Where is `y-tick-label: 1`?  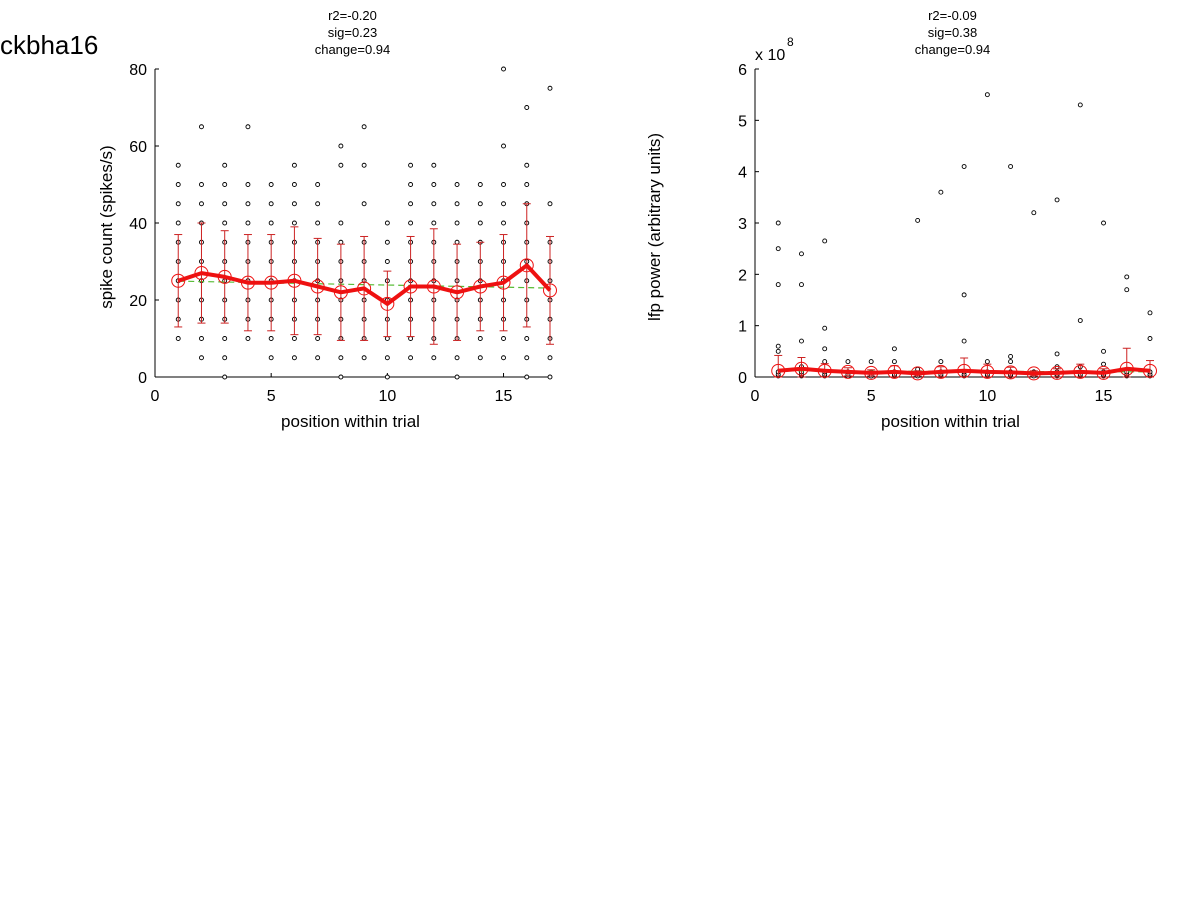 y-tick-label: 1 is located at coordinates (742, 327).